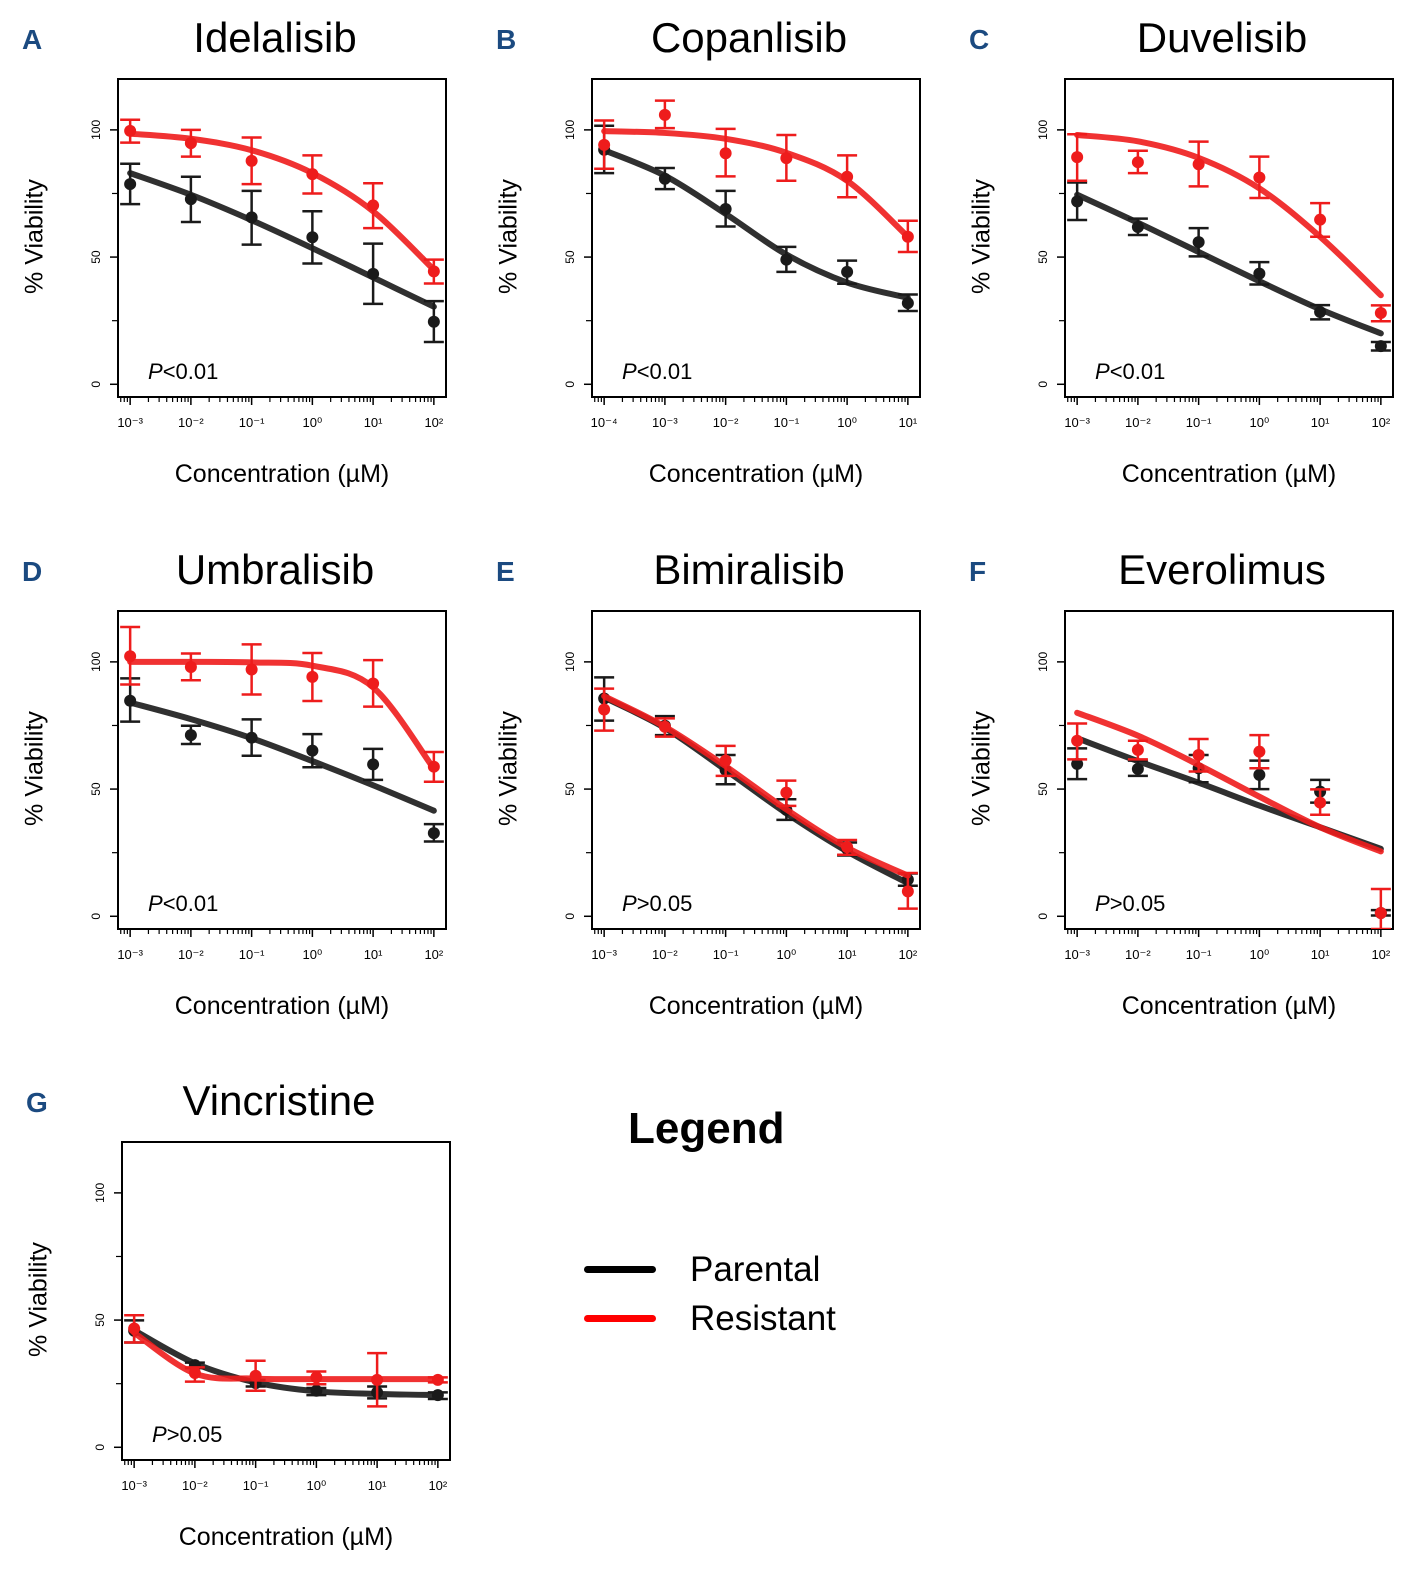 The height and width of the screenshot is (1593, 1413). I want to click on p-value-symbol: P, so click(629, 371).